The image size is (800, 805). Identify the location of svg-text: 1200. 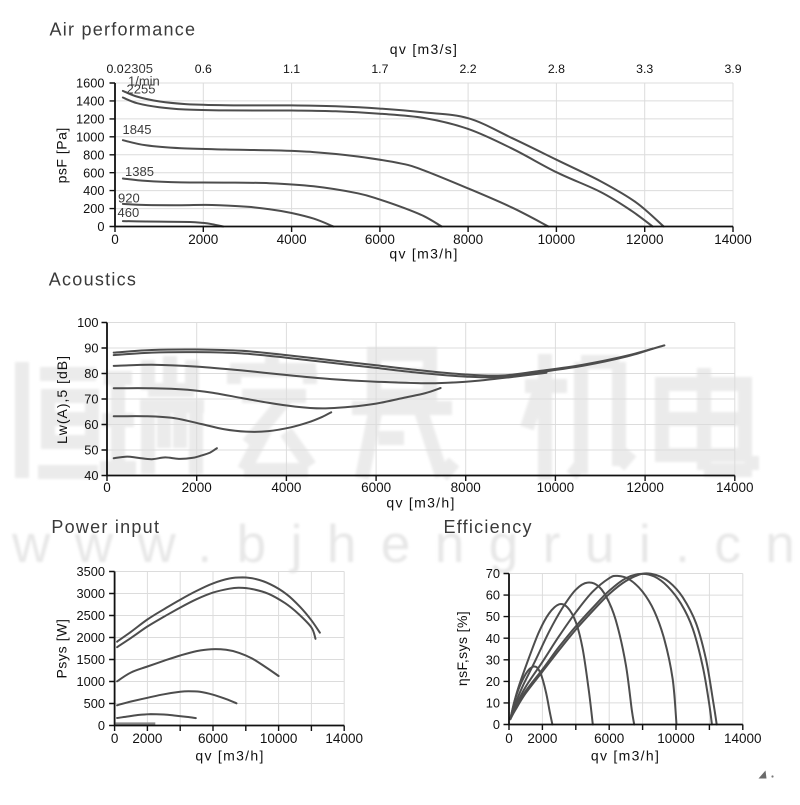
(90, 119).